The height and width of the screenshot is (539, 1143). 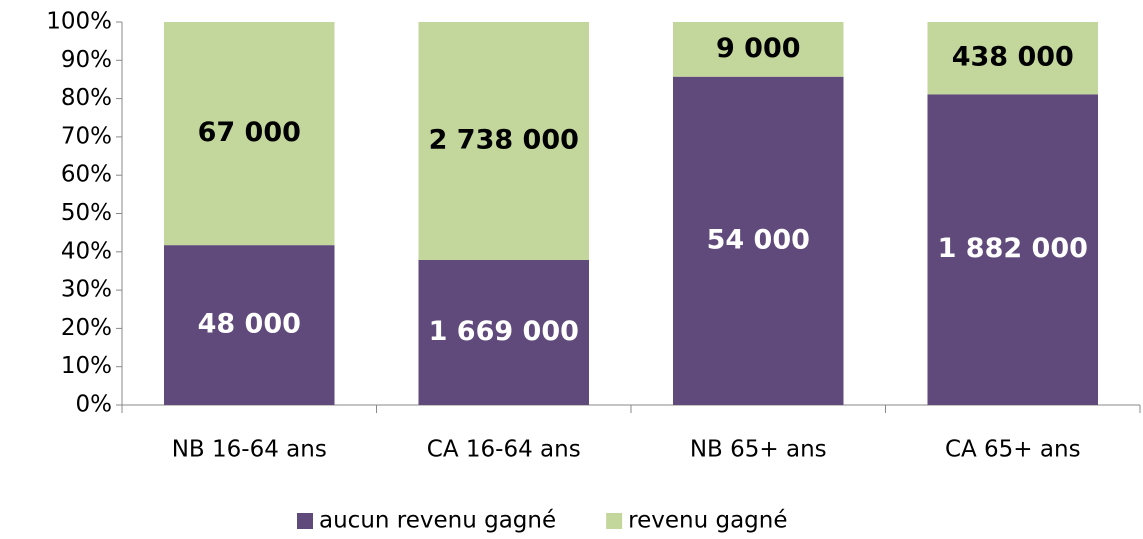 What do you see at coordinates (249, 450) in the screenshot?
I see `x-tick-label: NB 16-64 ans` at bounding box center [249, 450].